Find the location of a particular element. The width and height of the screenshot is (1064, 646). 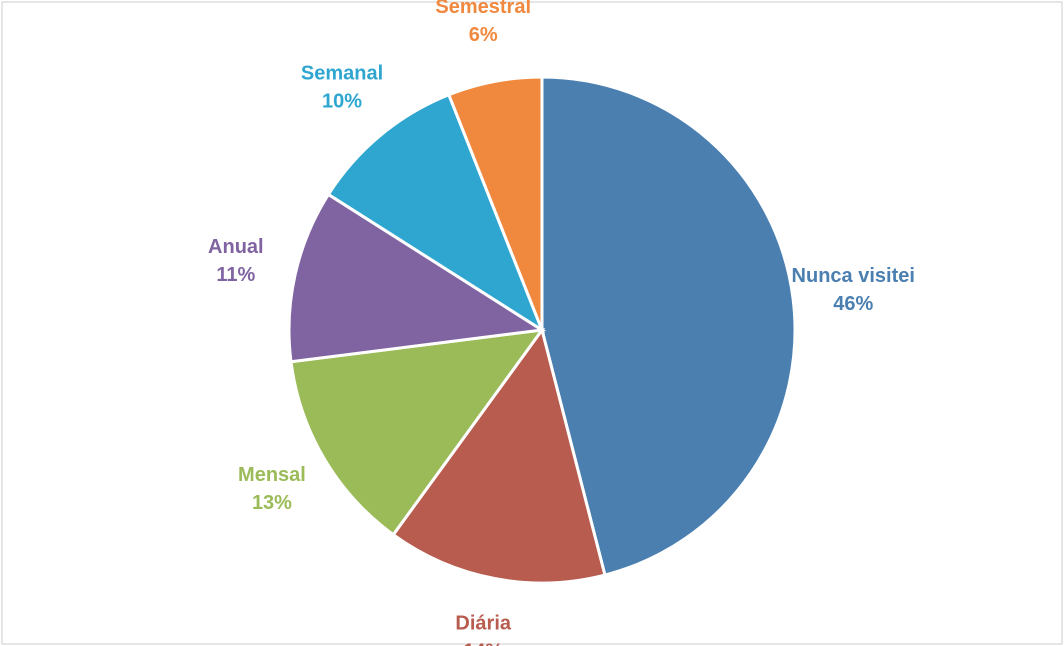

slice-value-label: 10% is located at coordinates (342, 102).